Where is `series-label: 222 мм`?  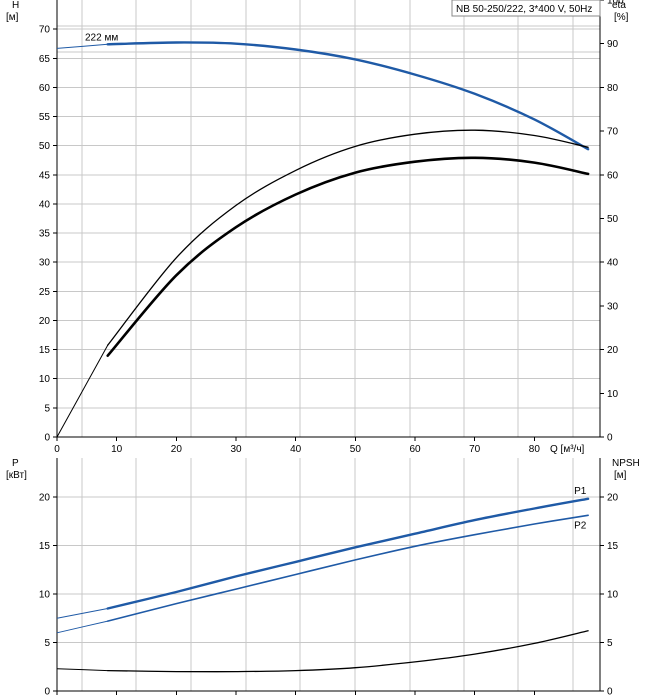
series-label: 222 мм is located at coordinates (101, 37).